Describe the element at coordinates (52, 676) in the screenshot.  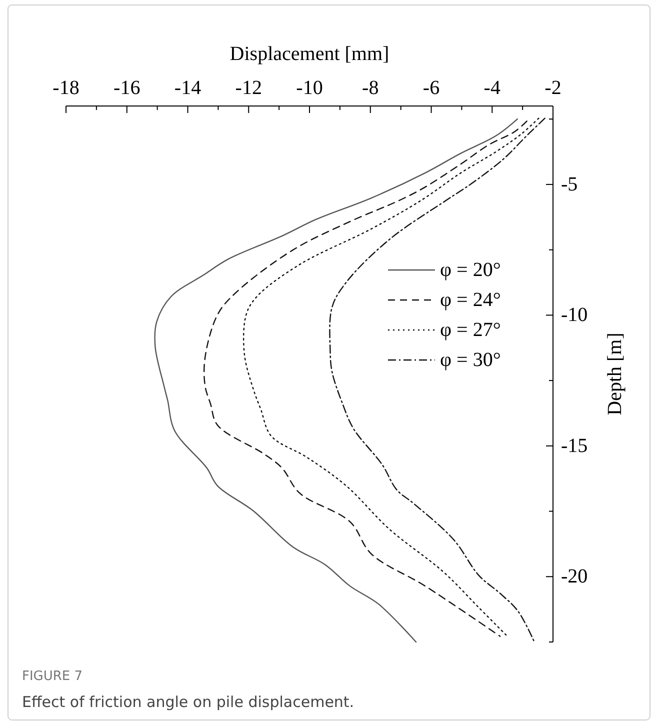
I see `caption: FIGURE 7` at that location.